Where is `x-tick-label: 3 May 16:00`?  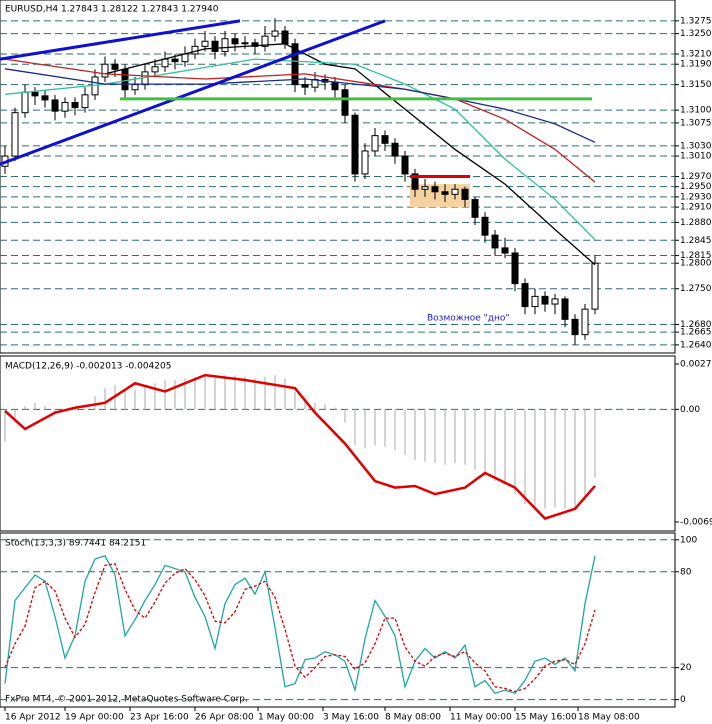 x-tick-label: 3 May 16:00 is located at coordinates (351, 718).